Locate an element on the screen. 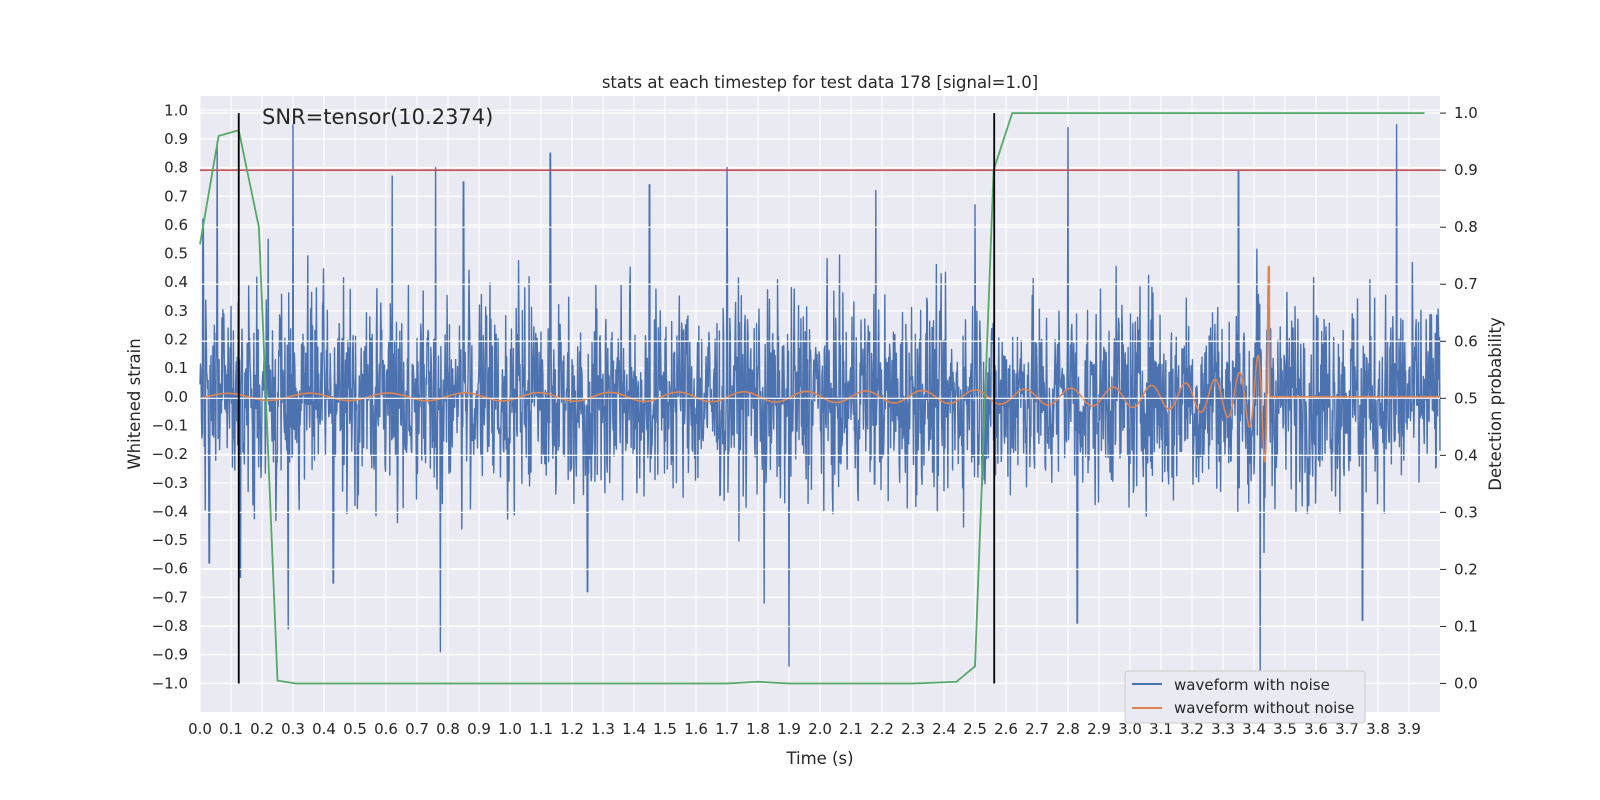 The width and height of the screenshot is (1600, 800). x-tick-label: 2.7 is located at coordinates (1037, 729).